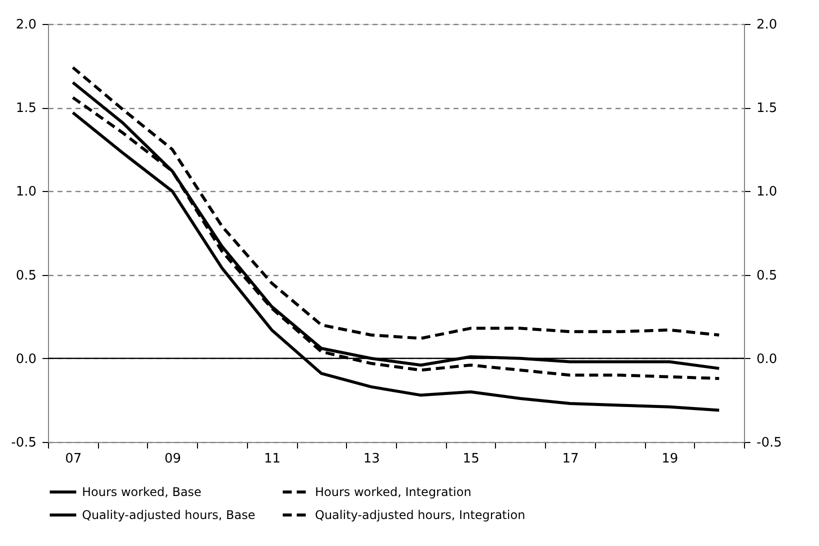  I want to click on x-tick-label: 19, so click(670, 459).